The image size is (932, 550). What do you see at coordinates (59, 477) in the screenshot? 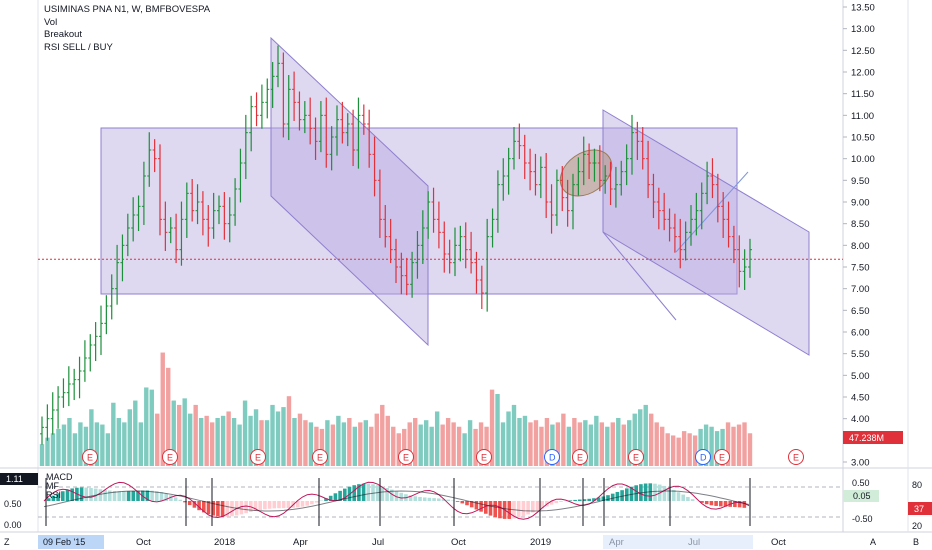
I see `macd-label: MACD` at bounding box center [59, 477].